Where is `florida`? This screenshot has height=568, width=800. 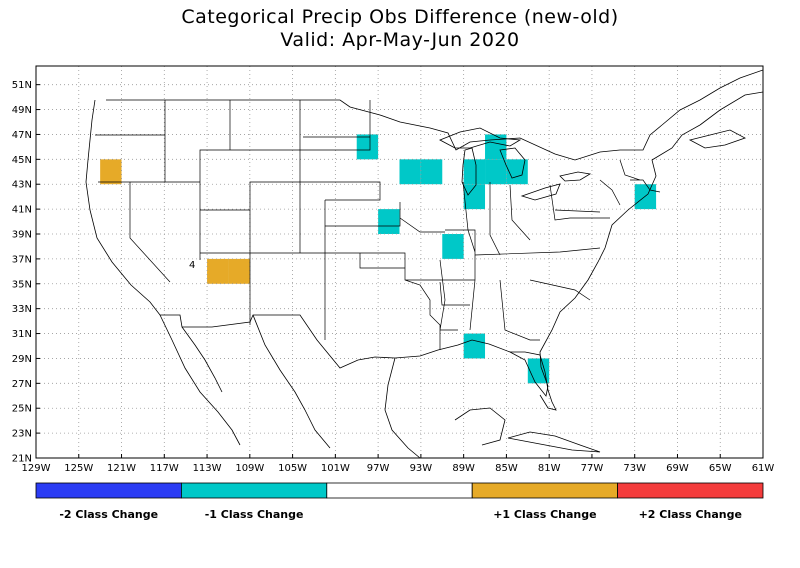
florida is located at coordinates (533, 381).